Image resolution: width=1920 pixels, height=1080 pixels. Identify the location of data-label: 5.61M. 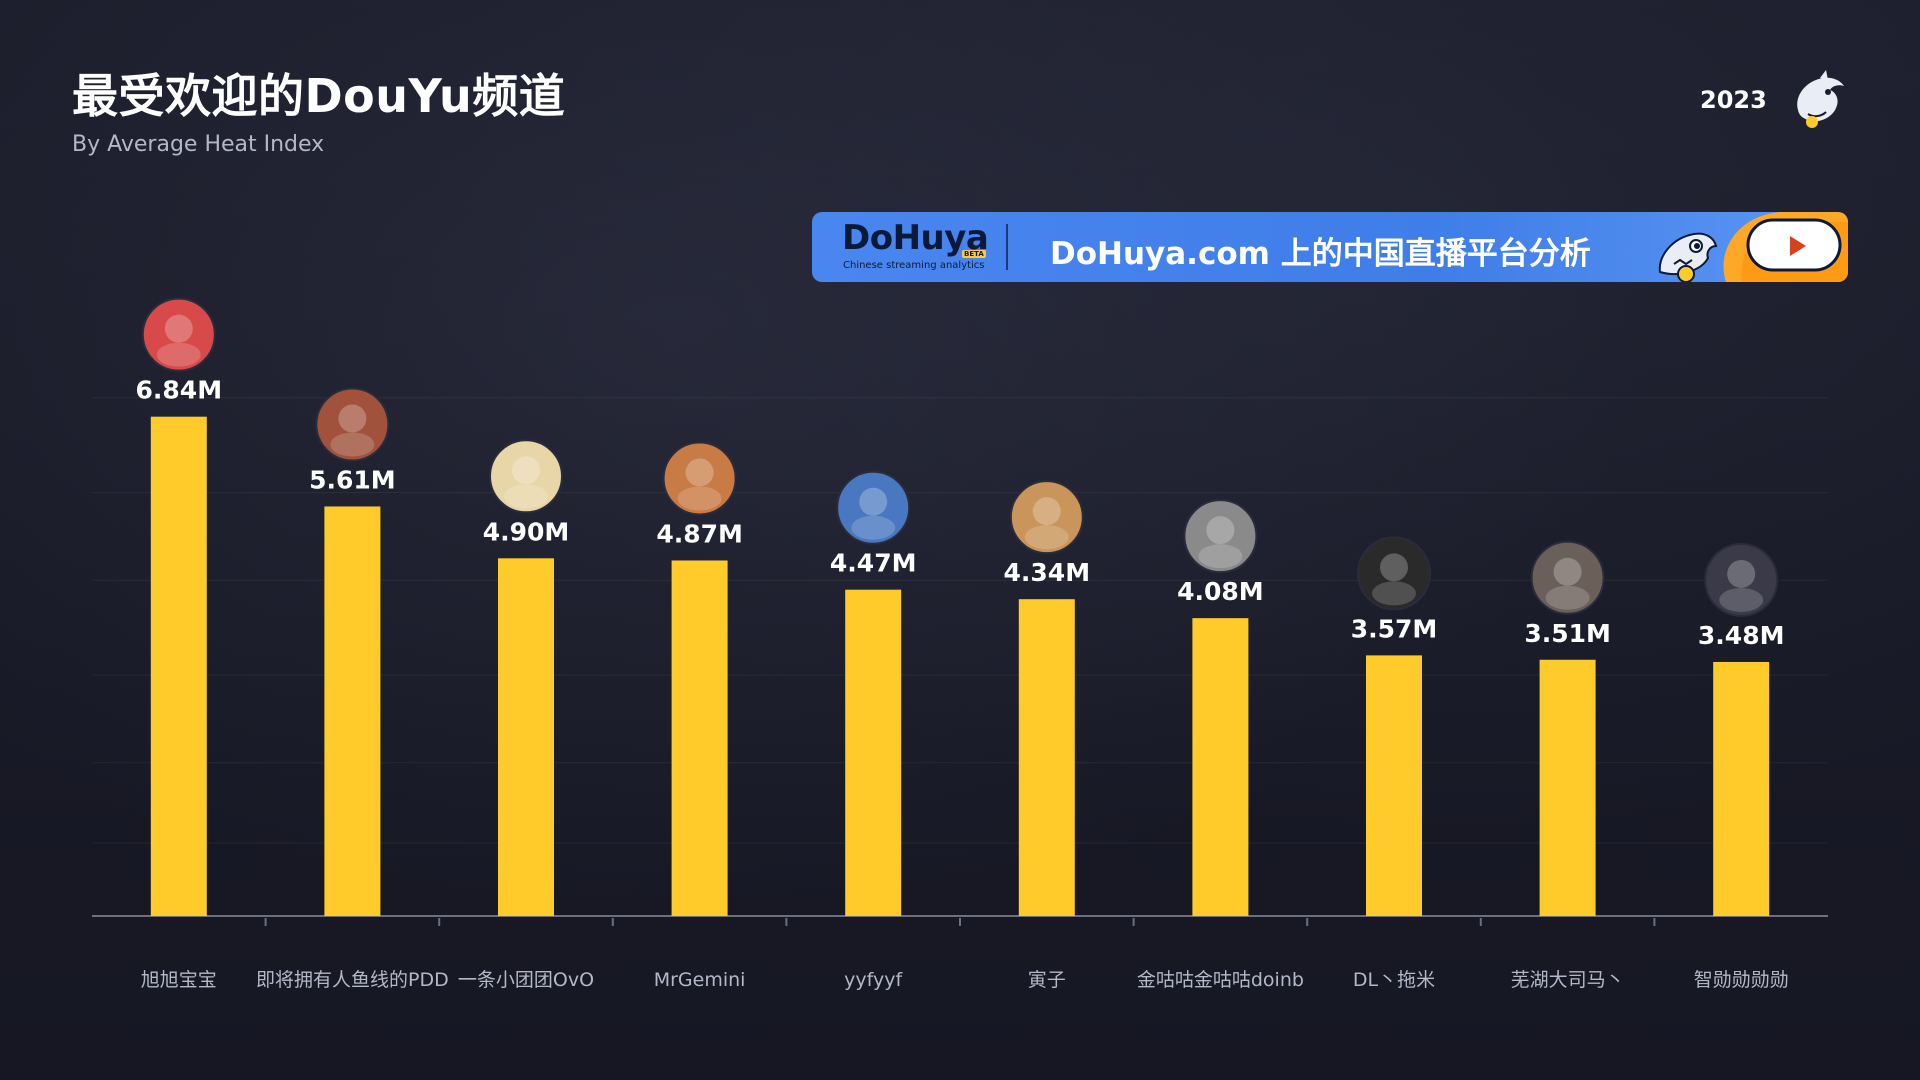
(352, 479).